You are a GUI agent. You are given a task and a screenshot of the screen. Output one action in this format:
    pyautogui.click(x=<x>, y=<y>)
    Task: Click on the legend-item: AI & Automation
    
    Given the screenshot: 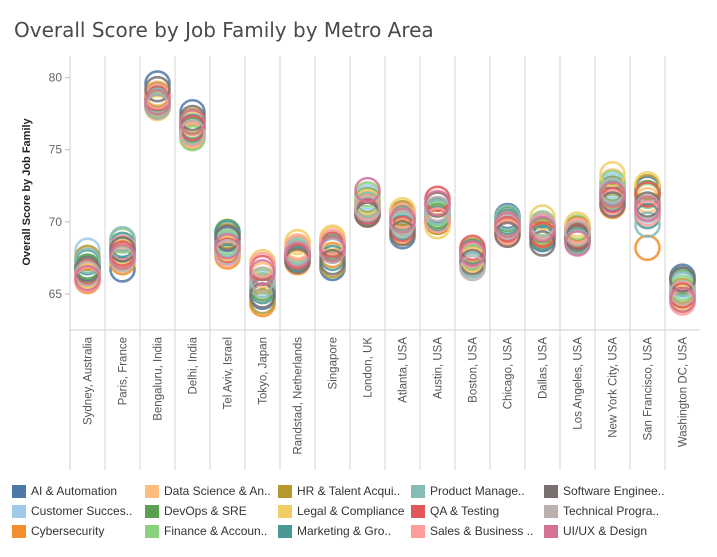 What is the action you would take?
    pyautogui.click(x=64, y=491)
    